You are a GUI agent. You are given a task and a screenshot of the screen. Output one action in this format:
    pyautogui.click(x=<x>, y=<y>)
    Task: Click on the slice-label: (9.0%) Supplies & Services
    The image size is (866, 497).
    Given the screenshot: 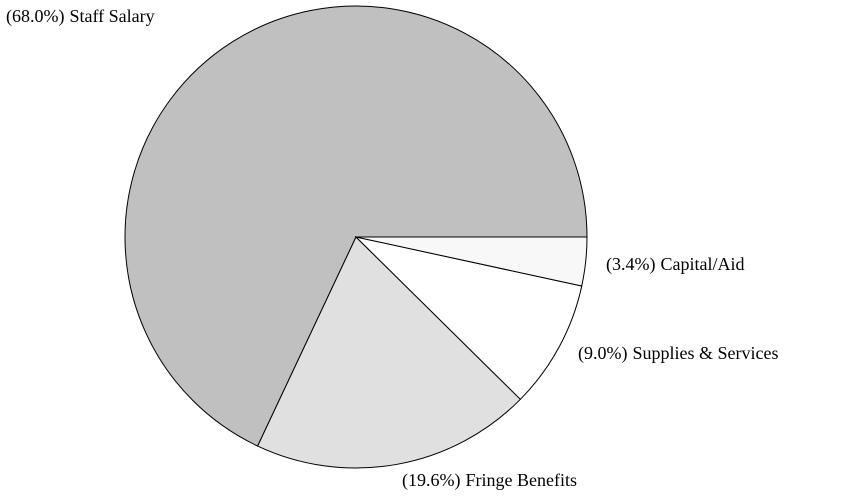 What is the action you would take?
    pyautogui.click(x=678, y=353)
    